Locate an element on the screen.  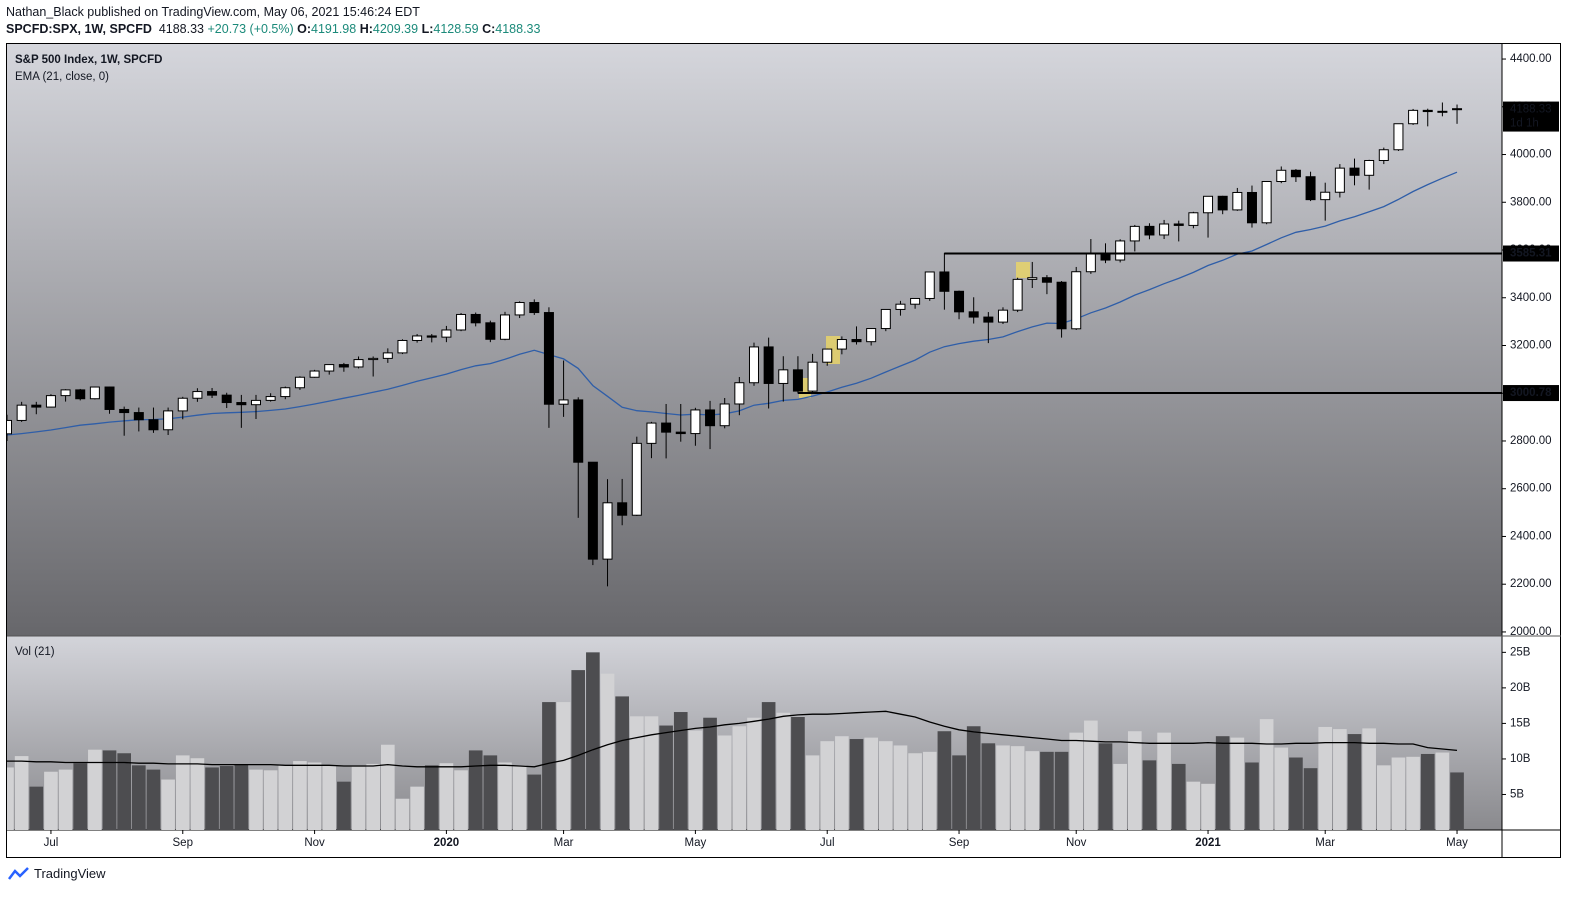
y-tick-label: 4000.00 is located at coordinates (1531, 155).